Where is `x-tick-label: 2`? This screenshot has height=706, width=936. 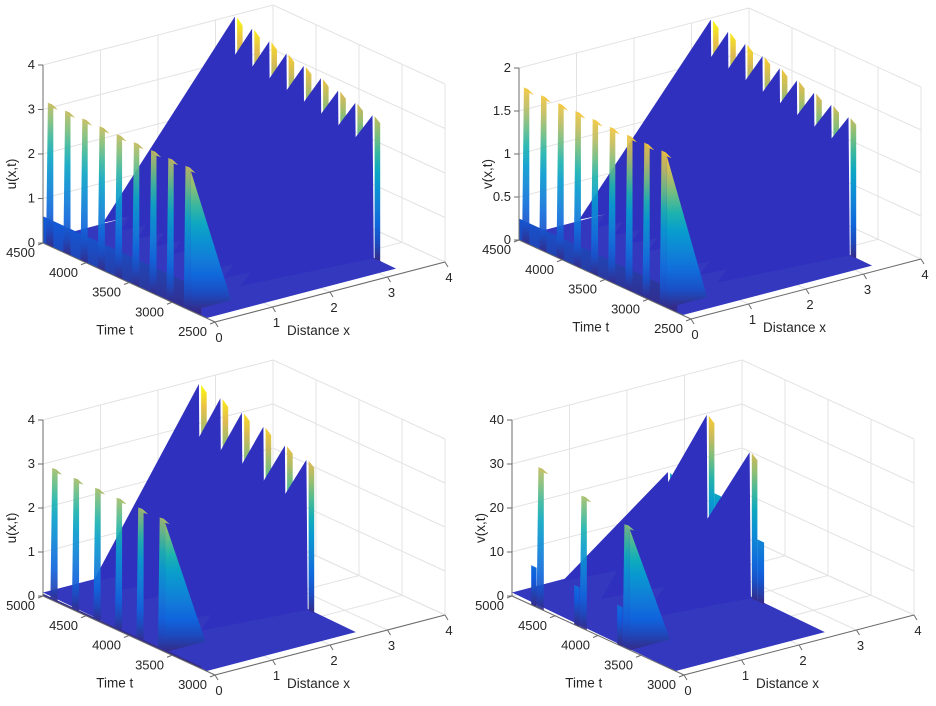
x-tick-label: 2 is located at coordinates (809, 304).